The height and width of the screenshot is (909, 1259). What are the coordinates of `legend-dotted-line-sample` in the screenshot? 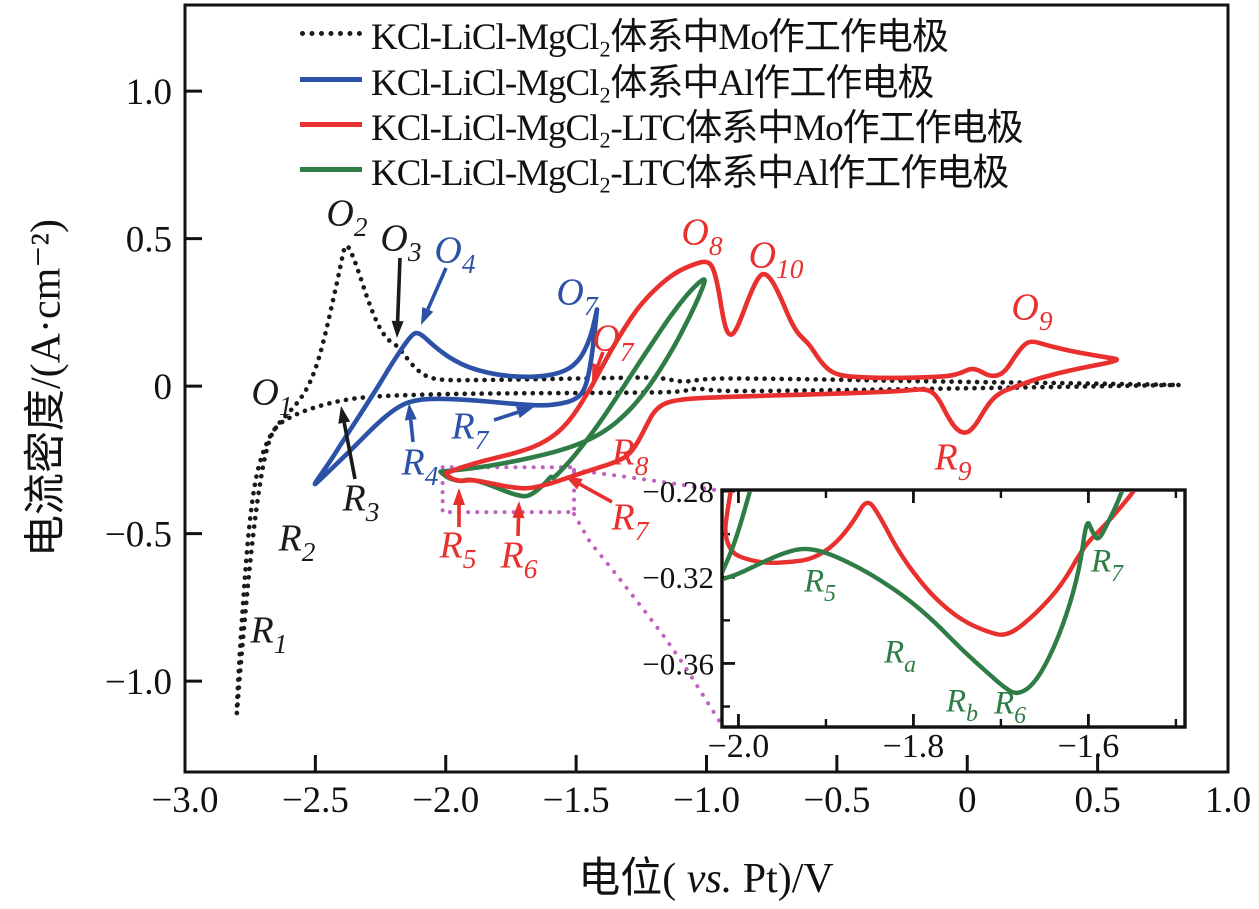 It's located at (331, 33).